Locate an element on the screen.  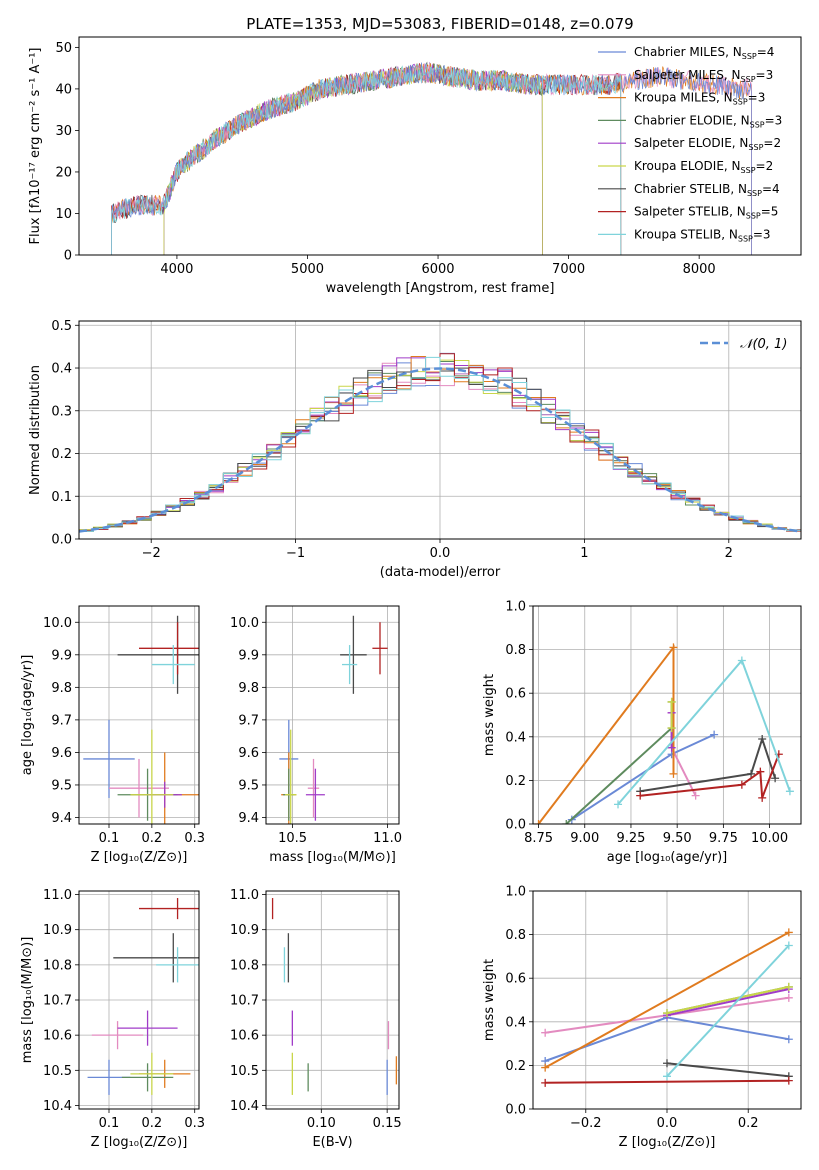
y-tick-label: 9.6 is located at coordinates (248, 753).